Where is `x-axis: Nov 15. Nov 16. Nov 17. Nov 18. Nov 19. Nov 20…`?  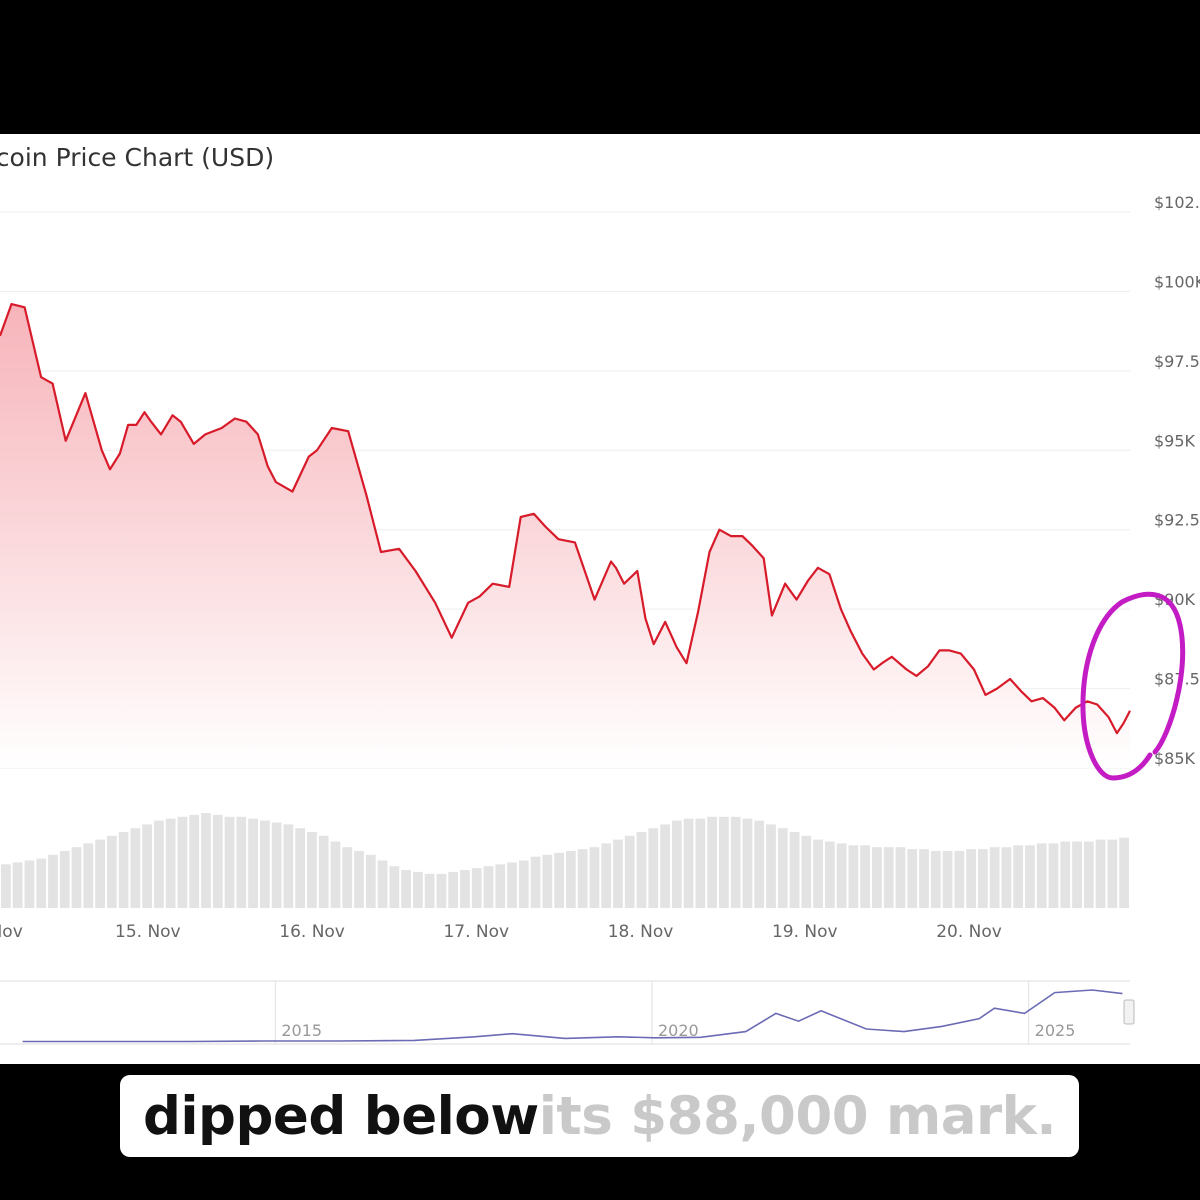 x-axis: Nov 15. Nov 16. Nov 17. Nov 18. Nov 19. Nov 20… is located at coordinates (501, 932).